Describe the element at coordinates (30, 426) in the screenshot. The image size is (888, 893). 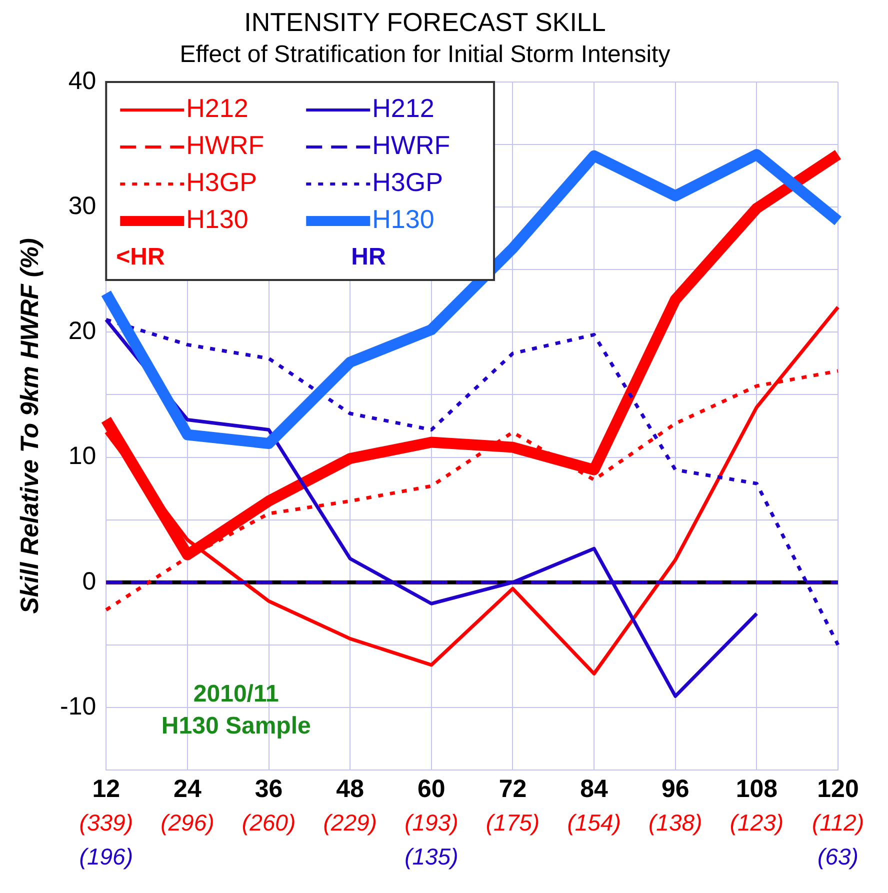
I see `y-axis-title: Skill Relative To 9km HWRF (%)` at that location.